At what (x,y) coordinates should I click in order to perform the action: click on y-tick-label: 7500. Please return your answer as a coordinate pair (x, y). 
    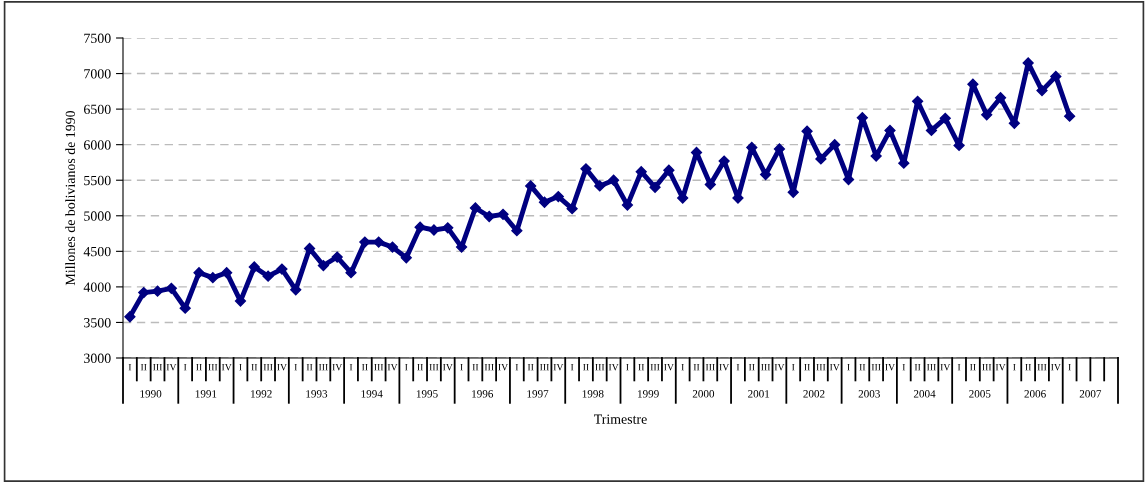
    Looking at the image, I should click on (97, 38).